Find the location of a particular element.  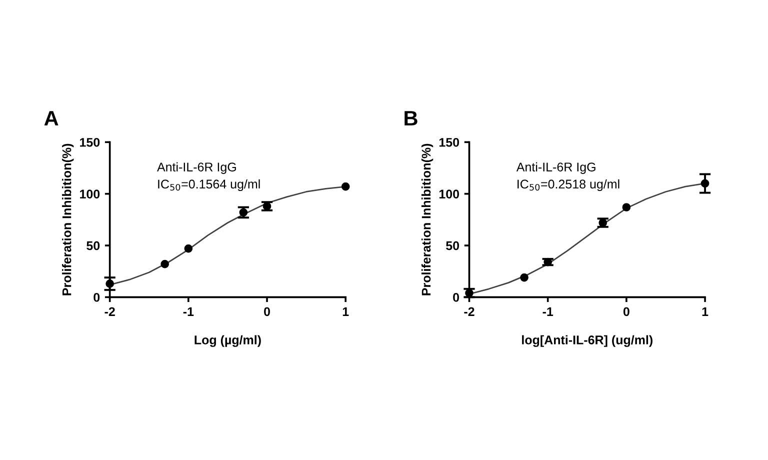

x-axis-title: log[Anti-IL-6R] (ug/ml) is located at coordinates (587, 341).